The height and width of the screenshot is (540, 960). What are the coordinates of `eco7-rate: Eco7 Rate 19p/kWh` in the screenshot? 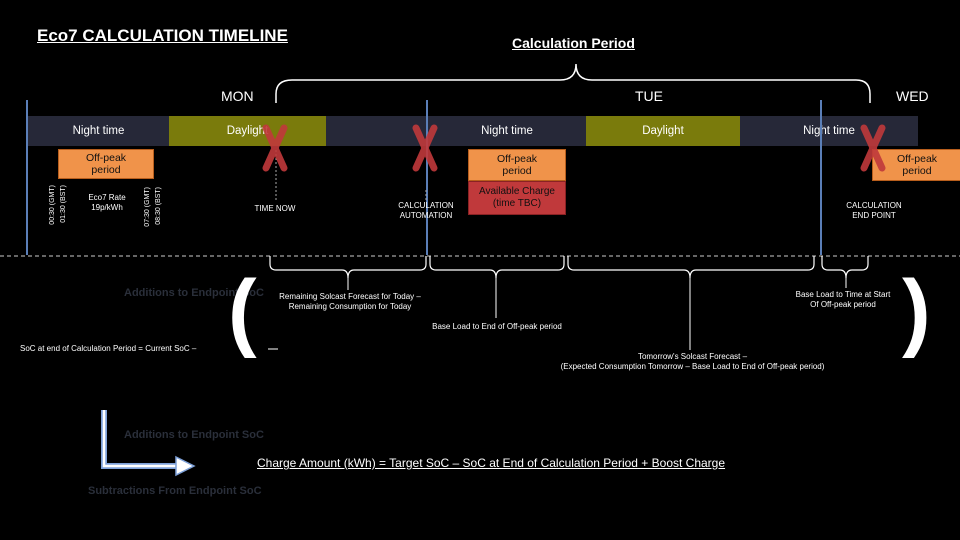 It's located at (107, 203).